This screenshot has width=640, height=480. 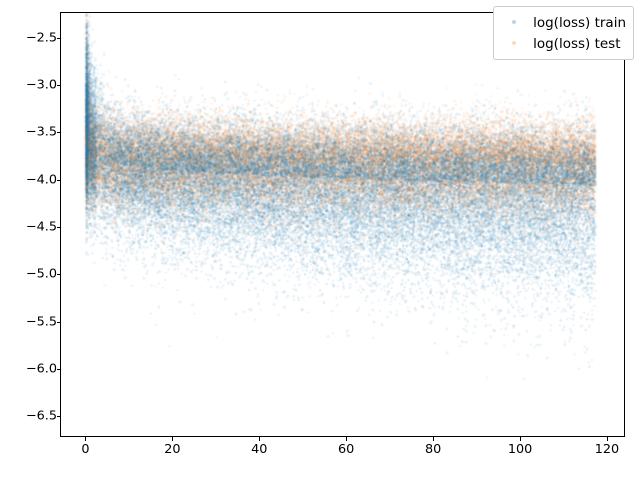 What do you see at coordinates (520, 449) in the screenshot?
I see `x-tick-label: 100` at bounding box center [520, 449].